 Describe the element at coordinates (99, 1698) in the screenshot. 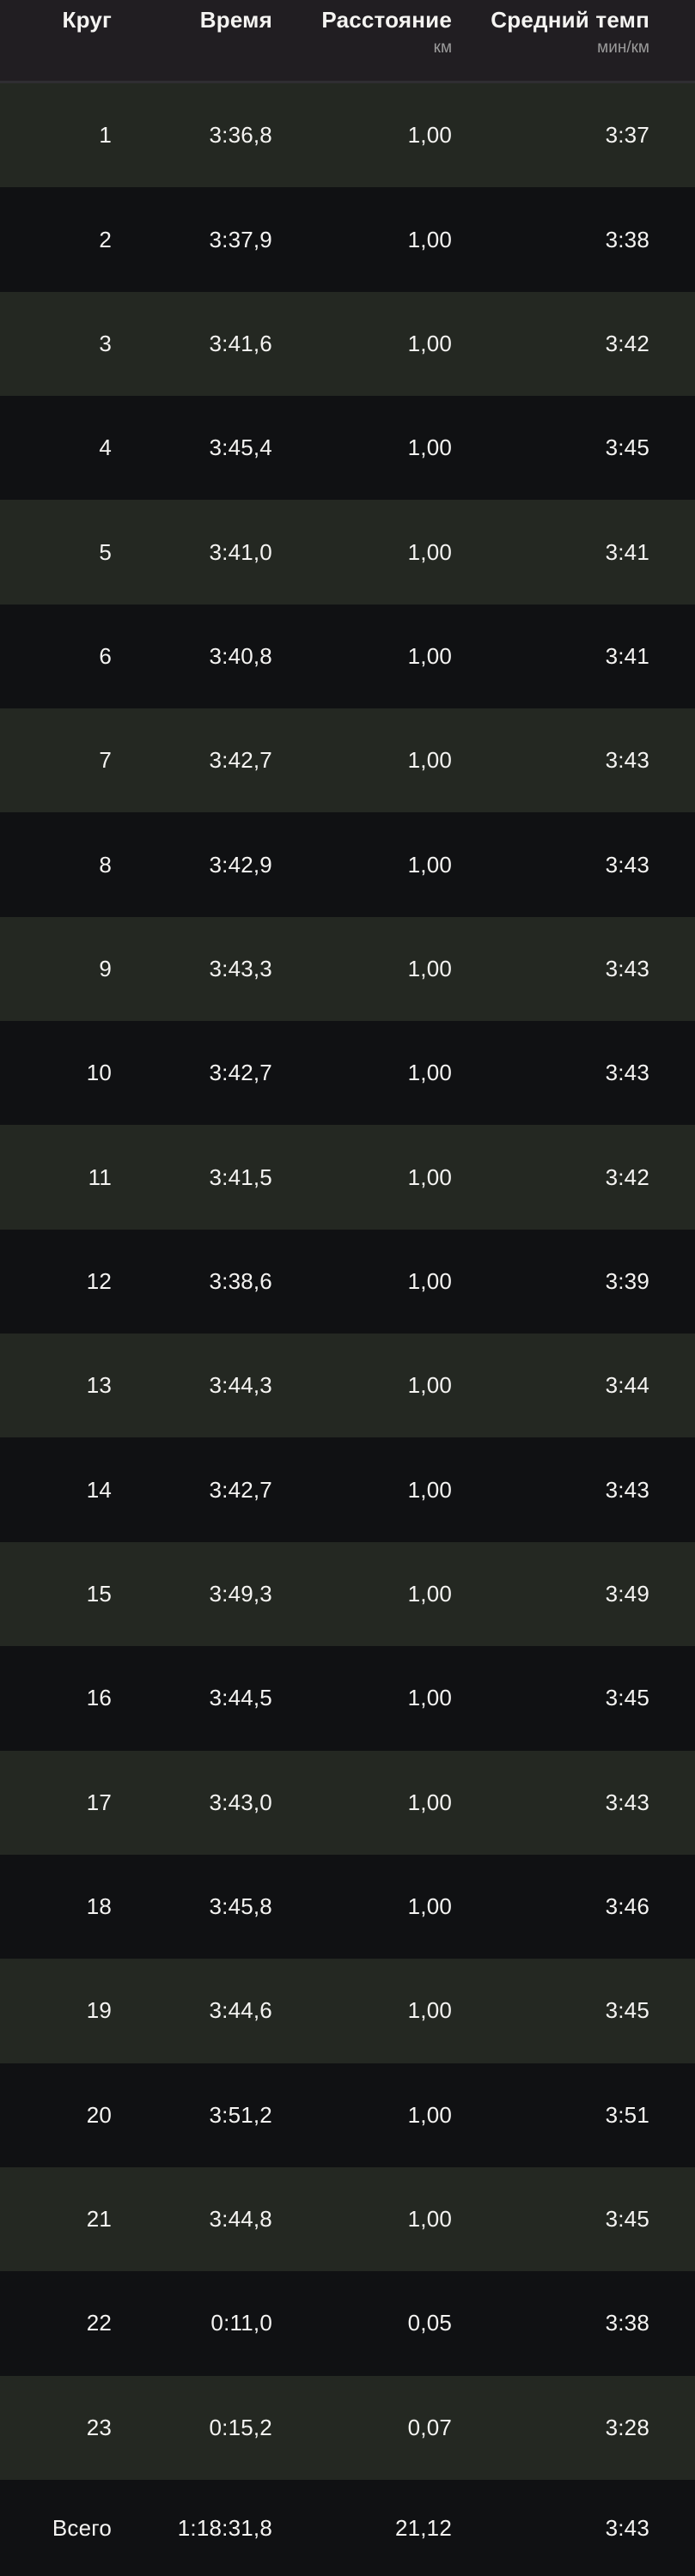

I see `lap-number-cell: 16` at that location.